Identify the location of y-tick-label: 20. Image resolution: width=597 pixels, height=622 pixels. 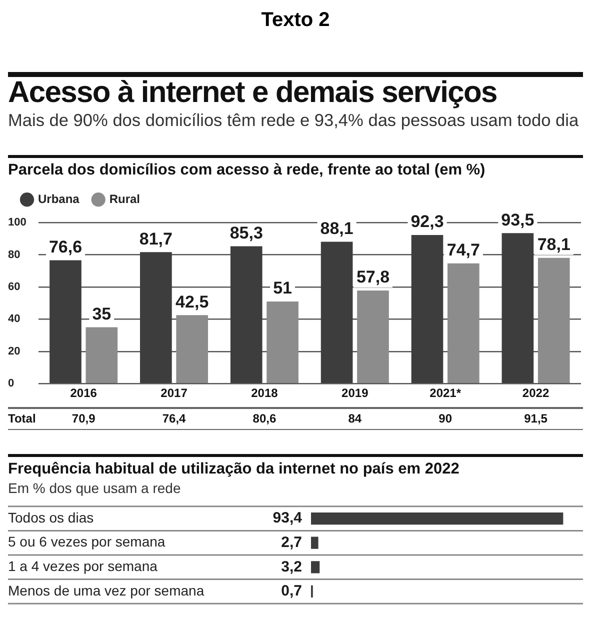
(14, 351).